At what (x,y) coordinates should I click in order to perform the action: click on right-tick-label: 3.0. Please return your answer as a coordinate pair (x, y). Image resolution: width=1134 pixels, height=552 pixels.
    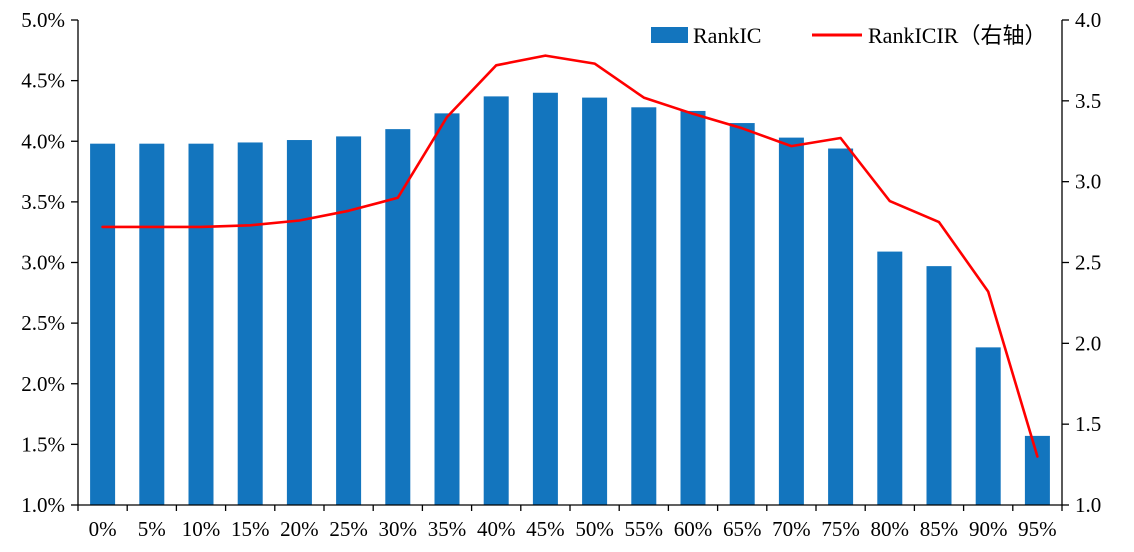
    Looking at the image, I should click on (1088, 182).